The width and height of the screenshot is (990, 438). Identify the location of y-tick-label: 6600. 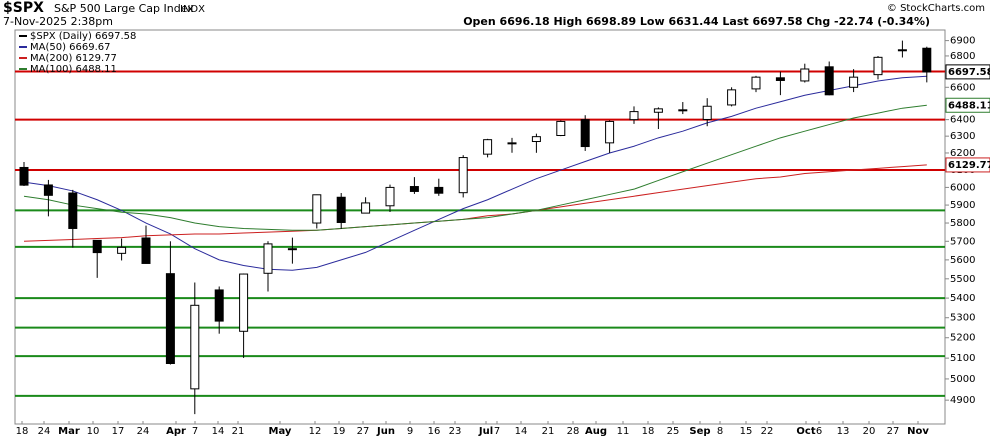
(962, 87).